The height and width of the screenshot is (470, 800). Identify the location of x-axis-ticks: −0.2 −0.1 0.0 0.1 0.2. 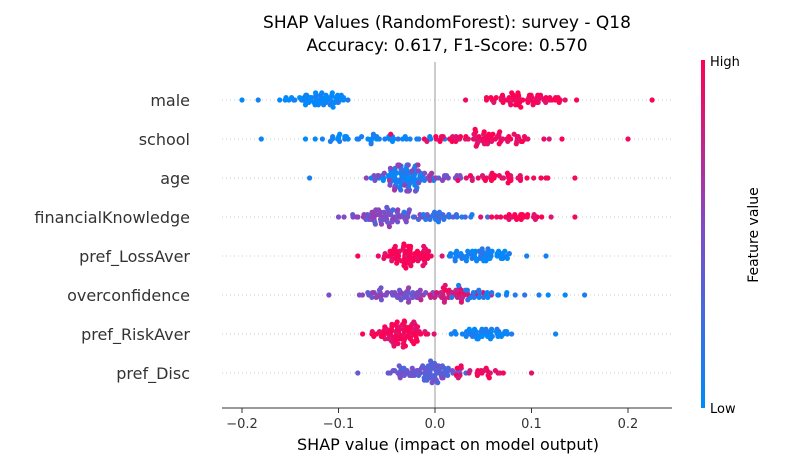
(432, 420).